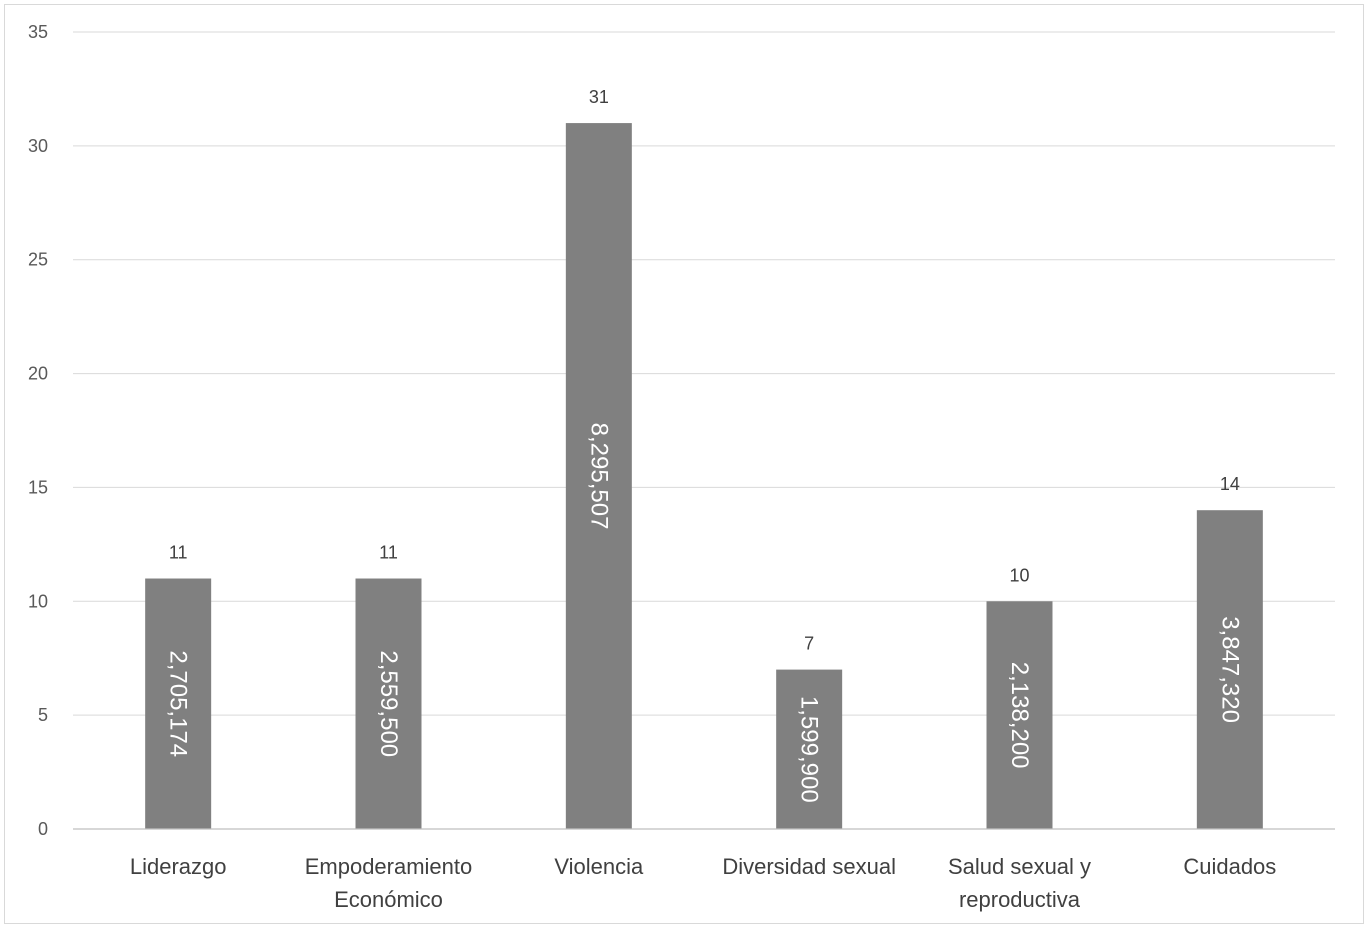  What do you see at coordinates (1230, 484) in the screenshot?
I see `data-label: 14` at bounding box center [1230, 484].